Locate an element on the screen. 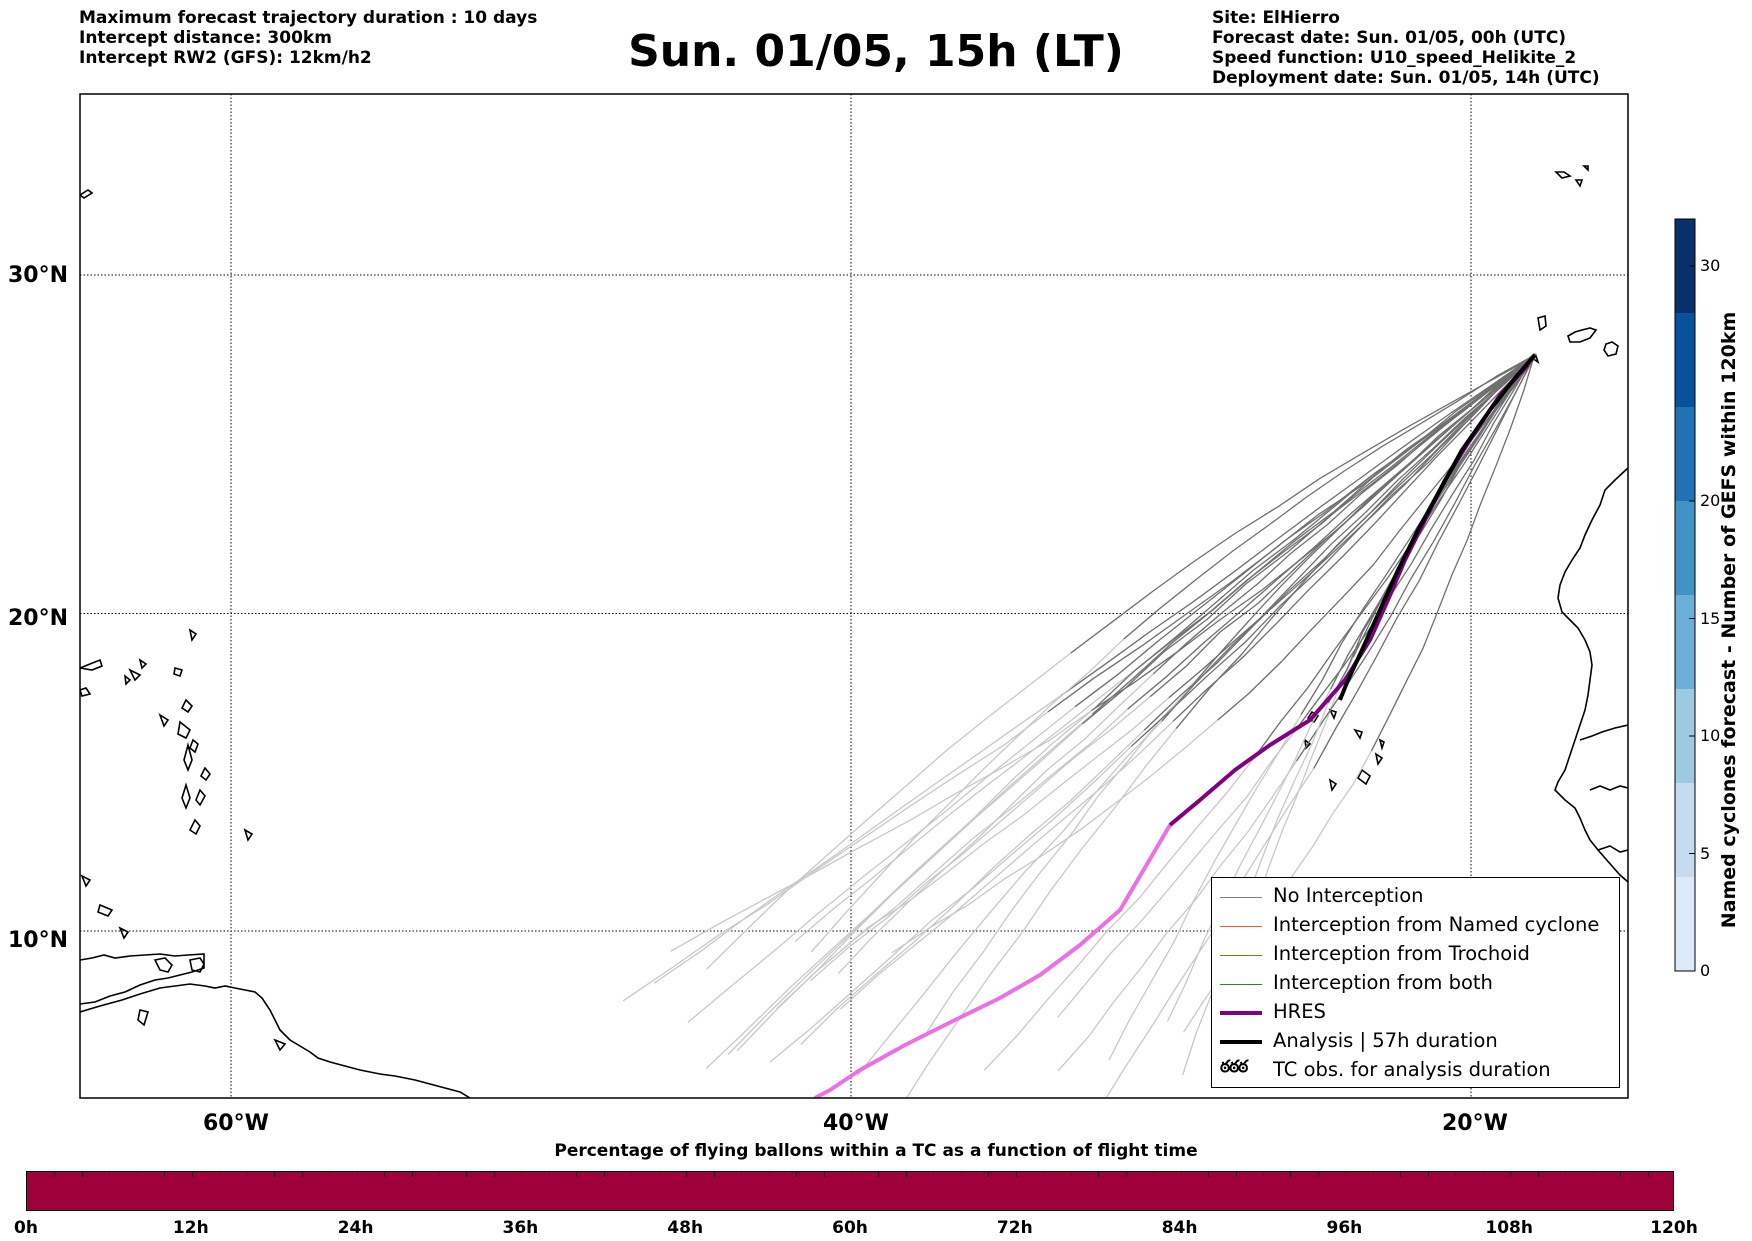 The height and width of the screenshot is (1241, 1752). legend-label: Interception from both is located at coordinates (1383, 982).